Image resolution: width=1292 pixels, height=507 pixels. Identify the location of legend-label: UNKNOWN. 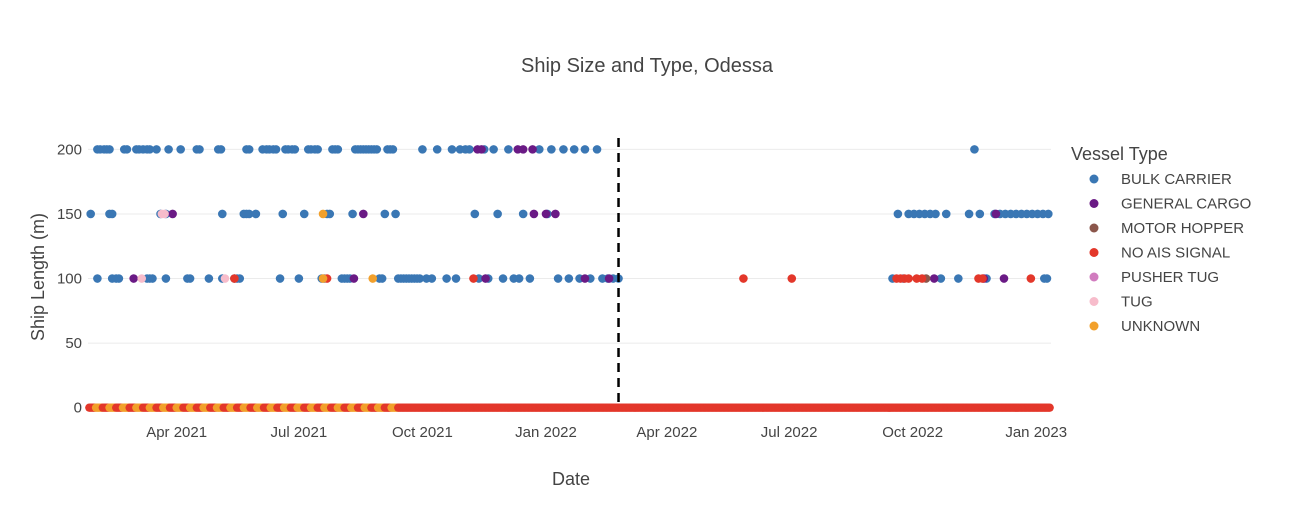
(1160, 326).